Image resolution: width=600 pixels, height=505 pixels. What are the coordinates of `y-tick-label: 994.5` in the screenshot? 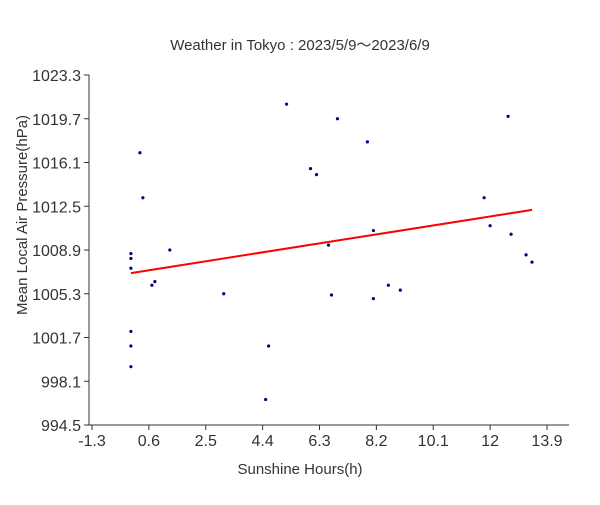 It's located at (61, 426).